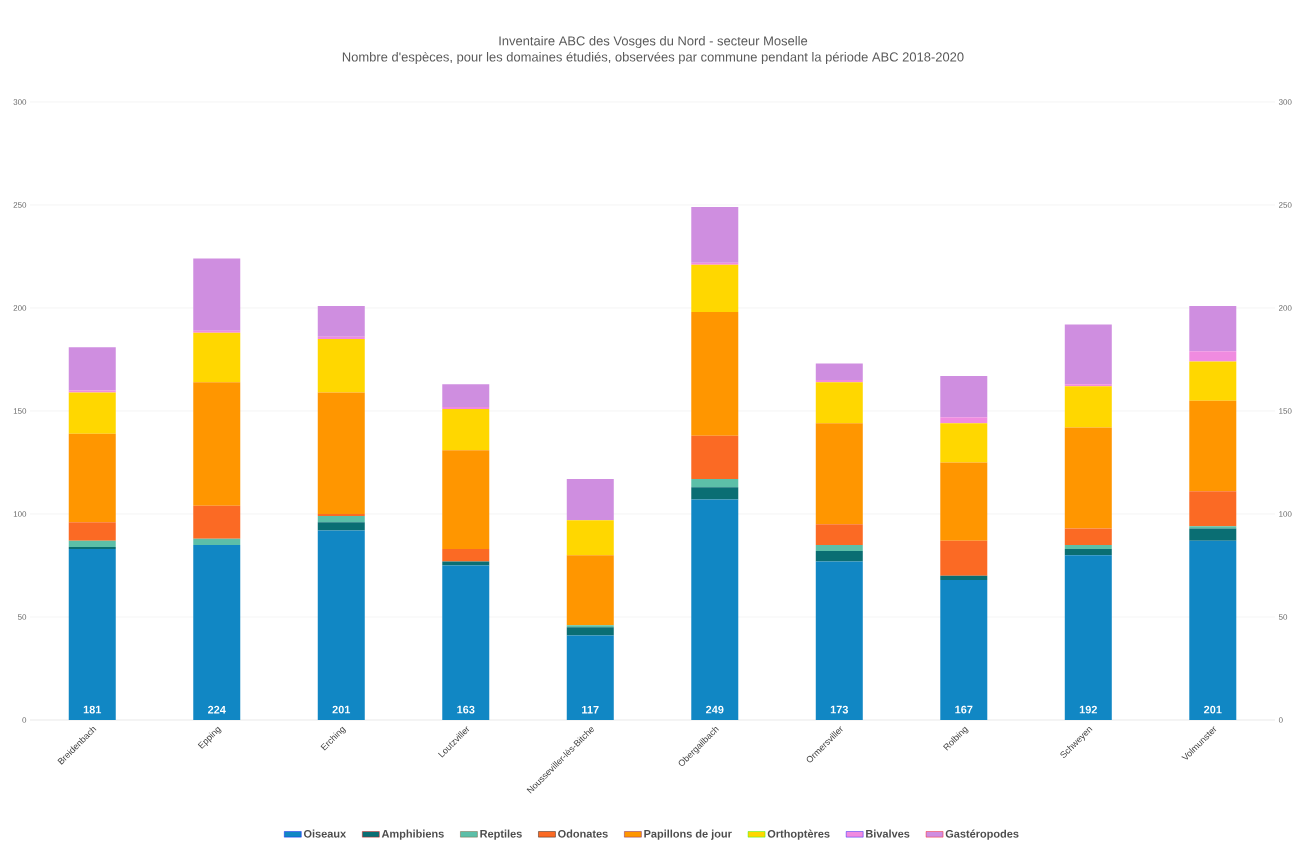  I want to click on total-label: 181, so click(92, 709).